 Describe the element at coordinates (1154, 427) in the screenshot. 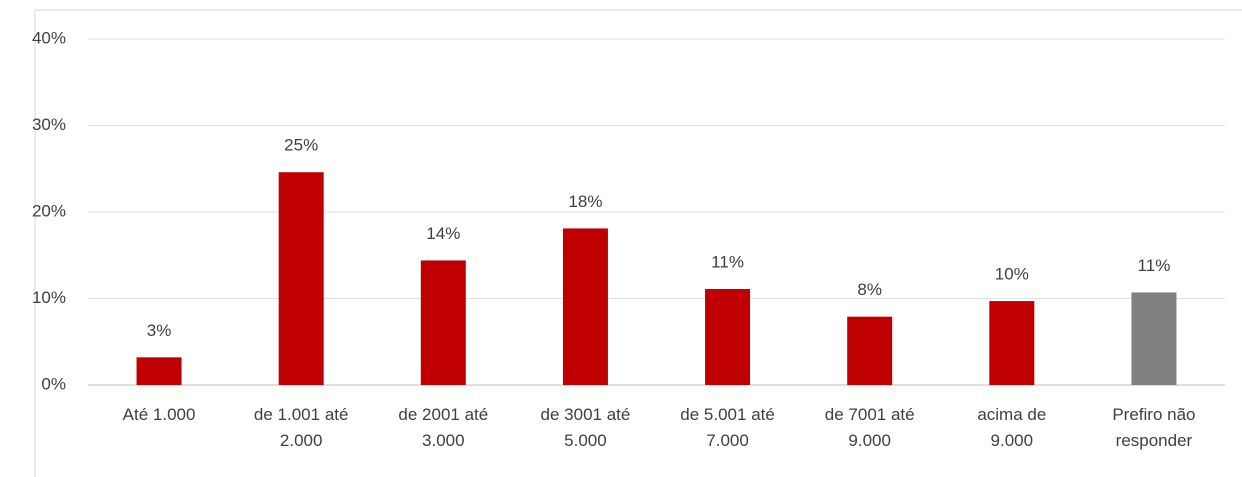

I see `x-tick-label: Prefiro não responder` at that location.